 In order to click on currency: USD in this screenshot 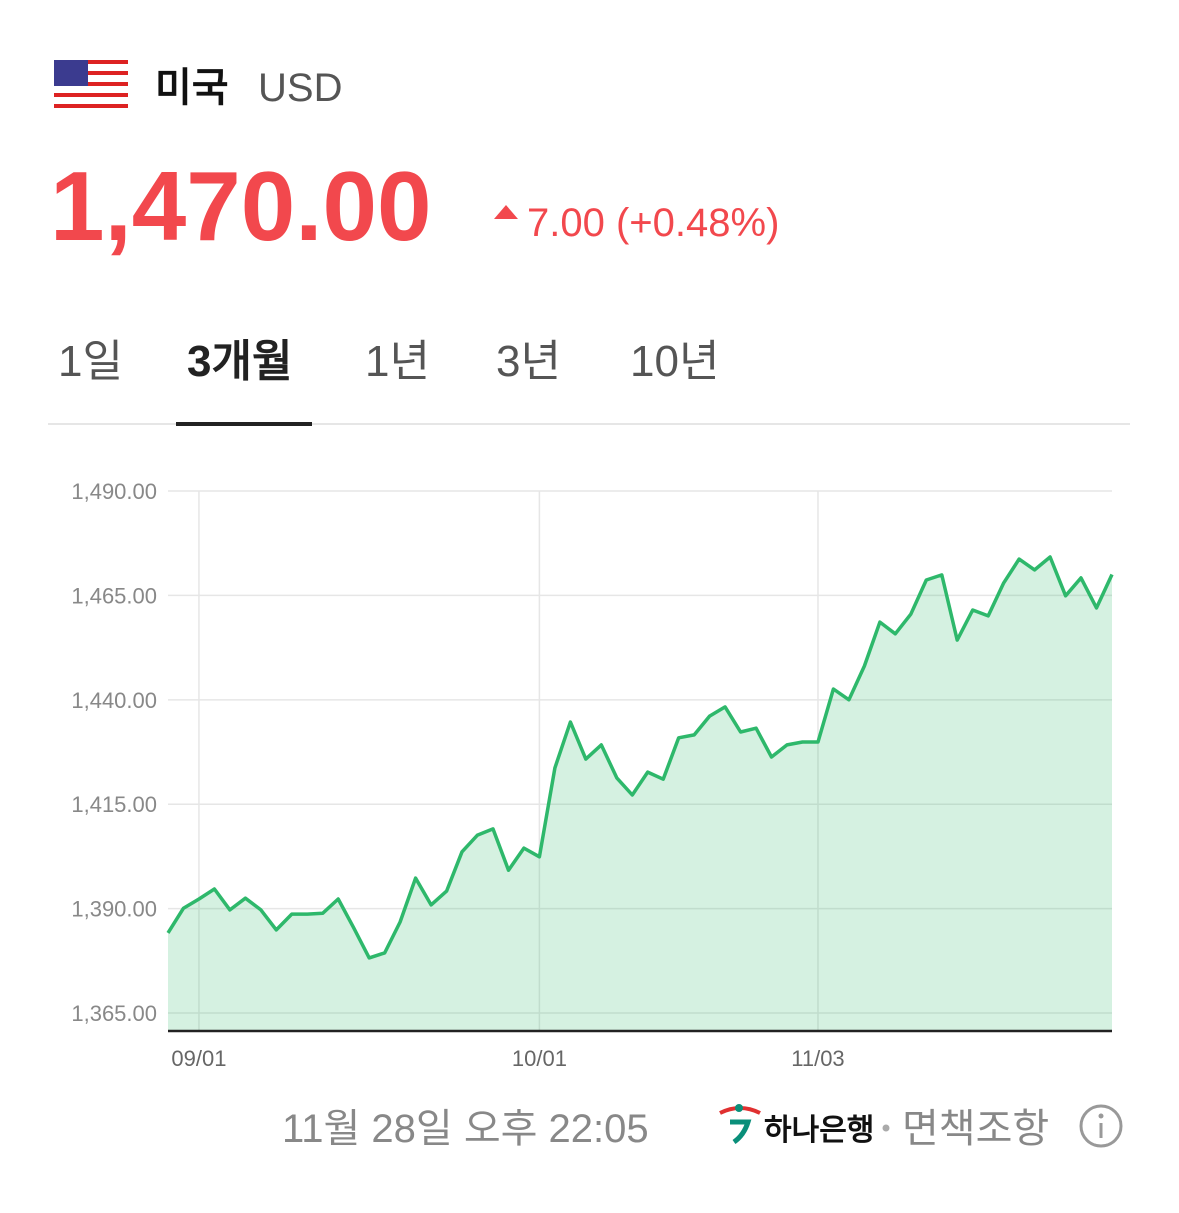, I will do `click(300, 88)`.